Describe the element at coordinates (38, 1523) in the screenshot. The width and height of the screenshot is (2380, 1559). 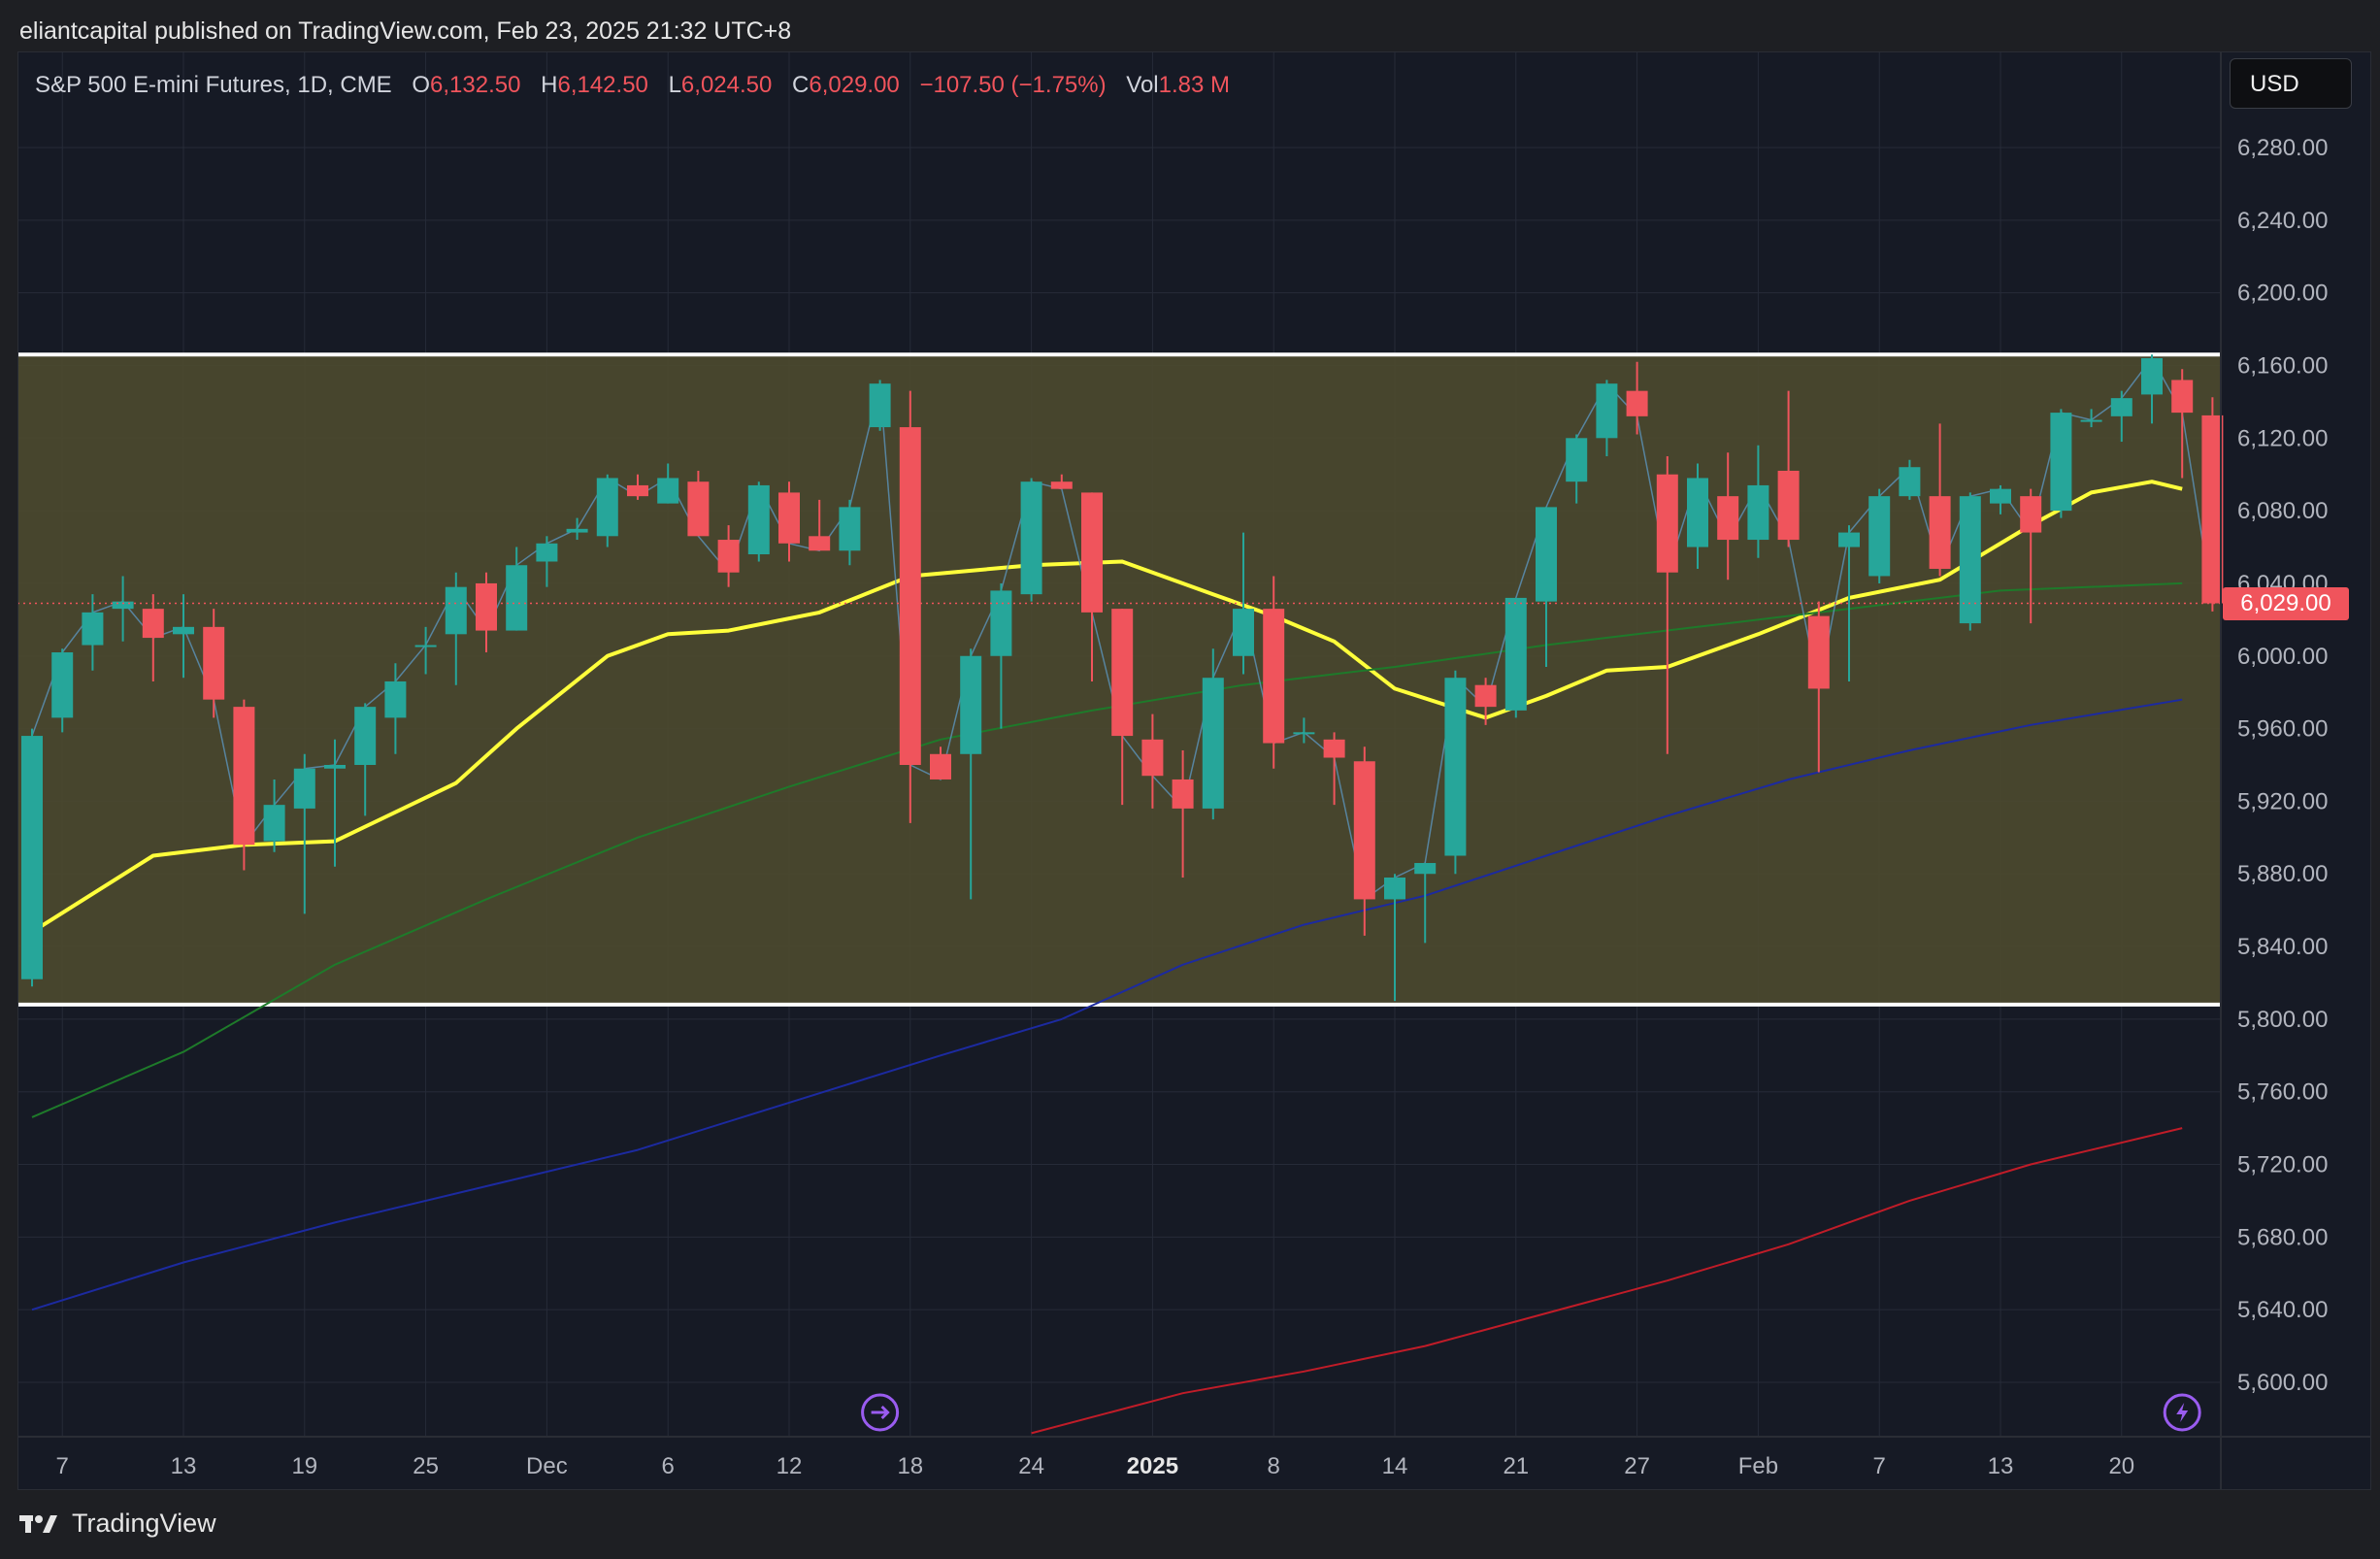
I see `tradingview-logo-icon` at that location.